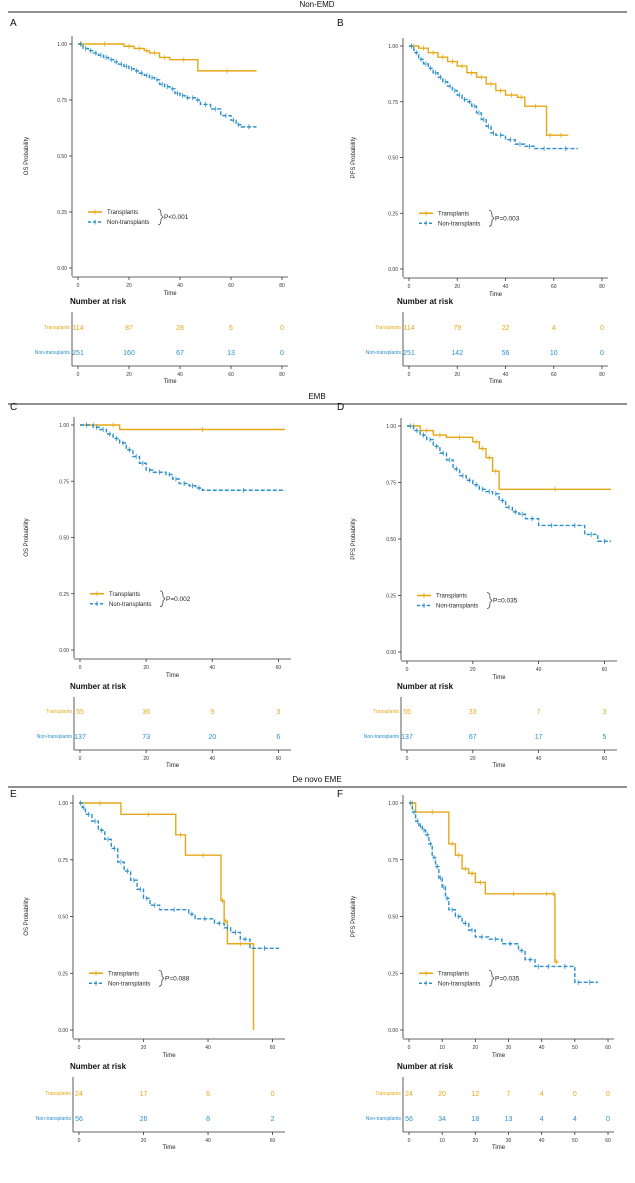 This screenshot has width=635, height=1183. I want to click on risk-value: 0, so click(602, 353).